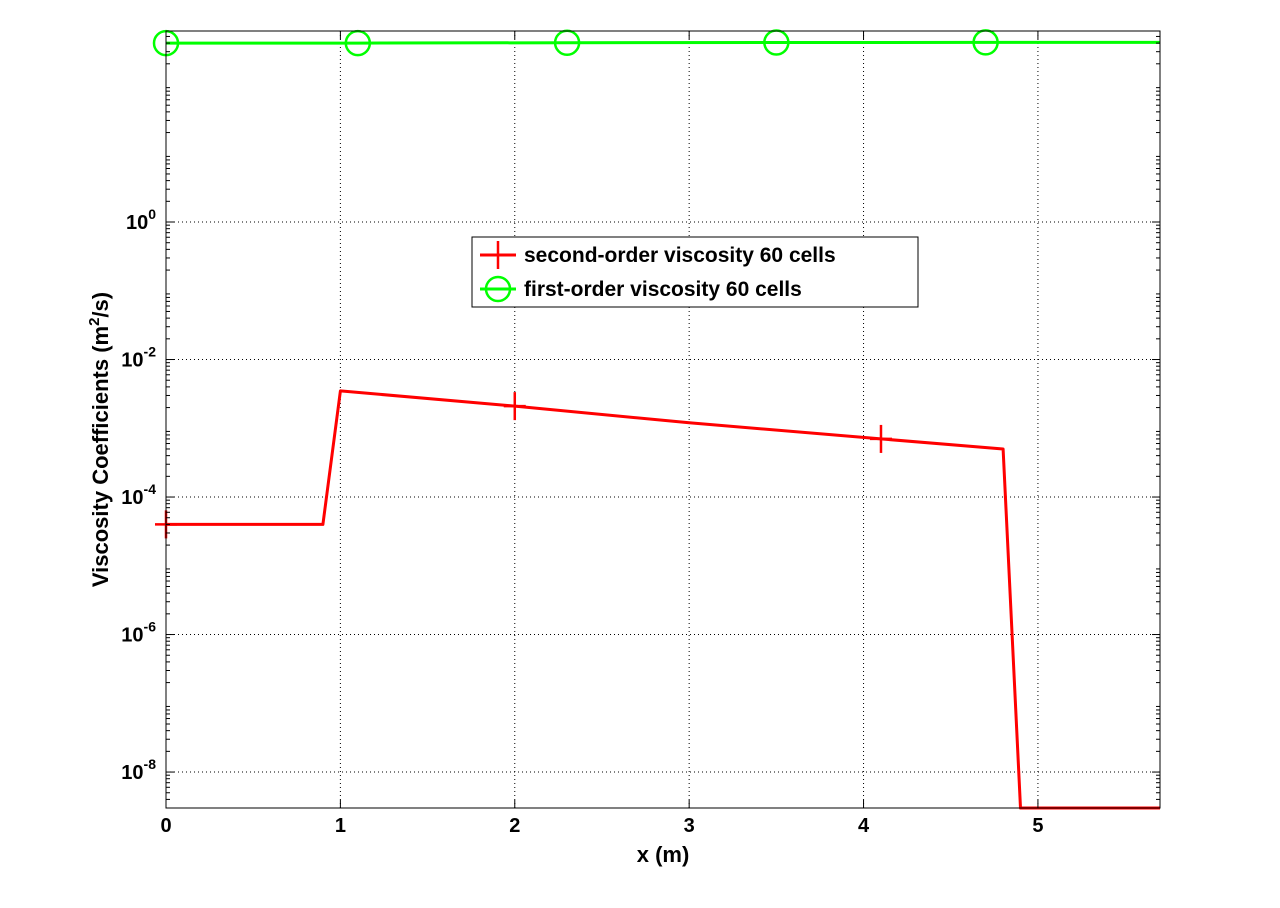 The height and width of the screenshot is (908, 1280). What do you see at coordinates (138, 633) in the screenshot?
I see `y-tick-label: 10⁻⁶` at bounding box center [138, 633].